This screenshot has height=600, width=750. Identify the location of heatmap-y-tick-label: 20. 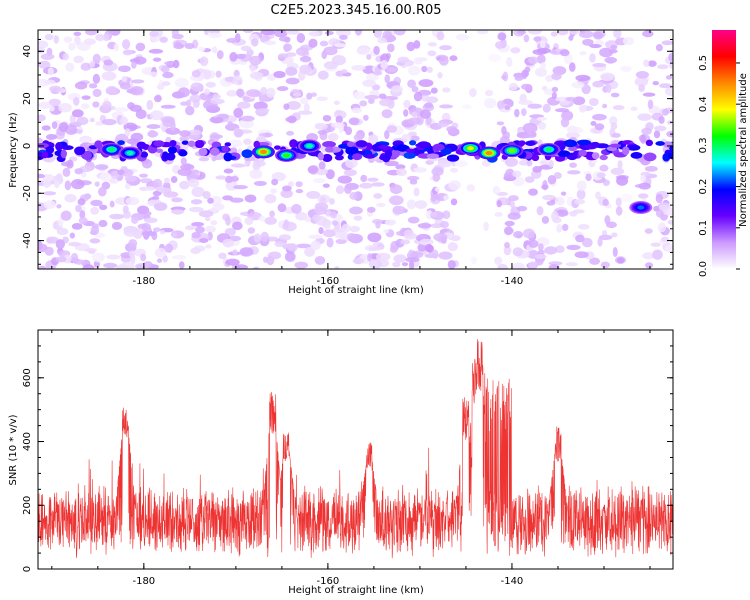
(27, 98).